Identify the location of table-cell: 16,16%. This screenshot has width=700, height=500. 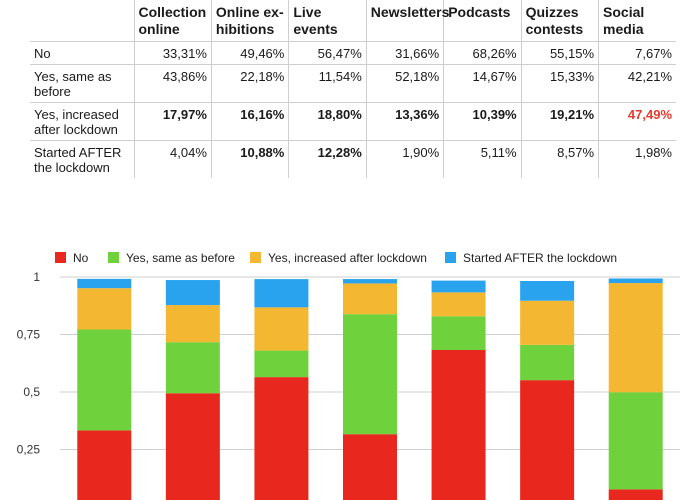
(249, 121).